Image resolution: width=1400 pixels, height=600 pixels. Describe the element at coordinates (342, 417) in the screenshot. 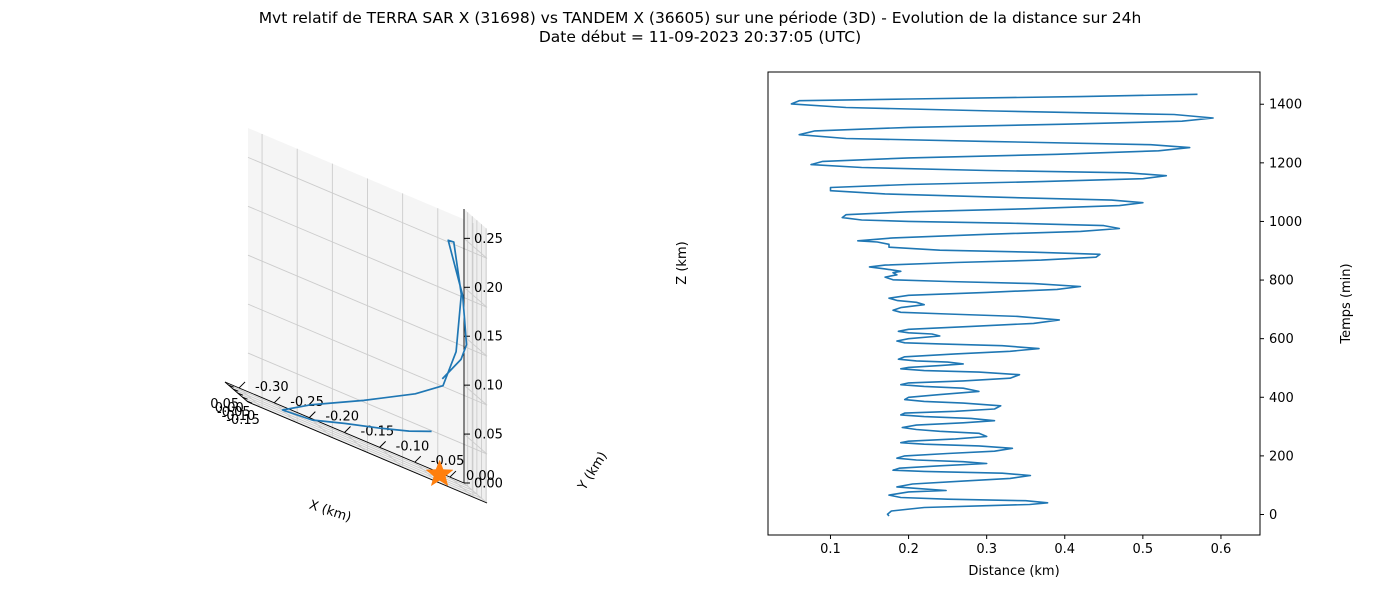

I see `y-tick-label: -0.20` at that location.